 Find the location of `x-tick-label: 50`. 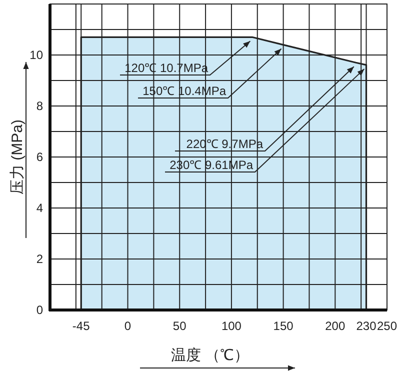

x-tick-label: 50 is located at coordinates (179, 326).